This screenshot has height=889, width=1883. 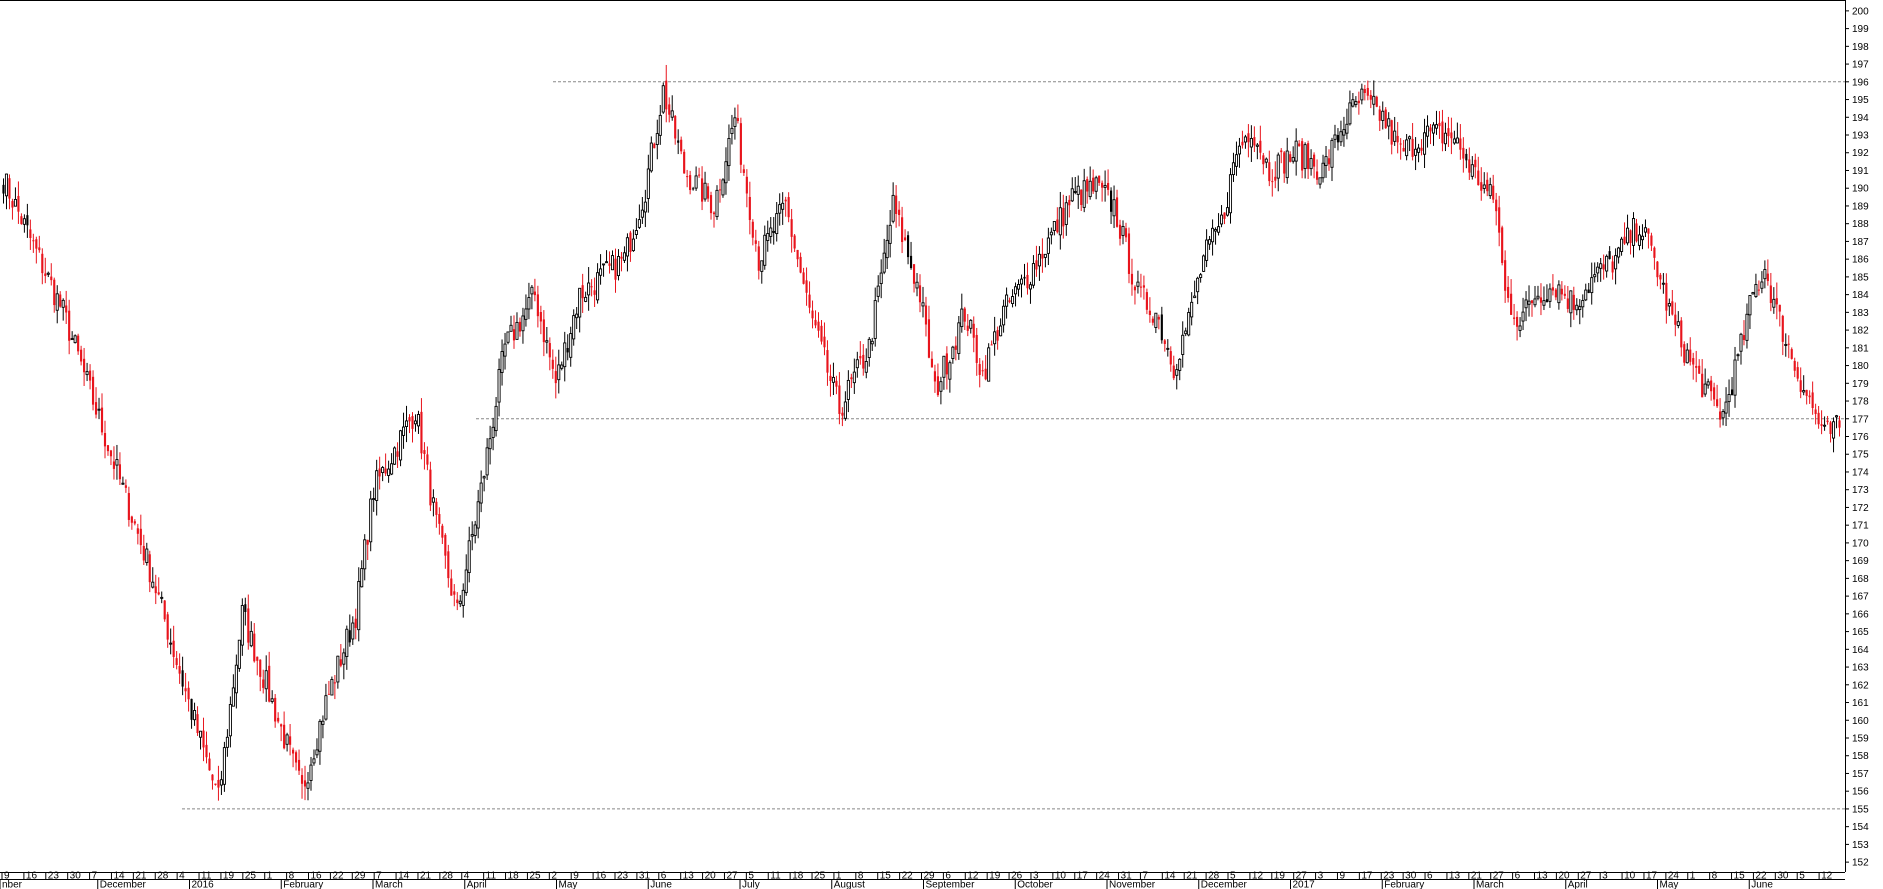 What do you see at coordinates (1404, 884) in the screenshot?
I see `x-month-label: February` at bounding box center [1404, 884].